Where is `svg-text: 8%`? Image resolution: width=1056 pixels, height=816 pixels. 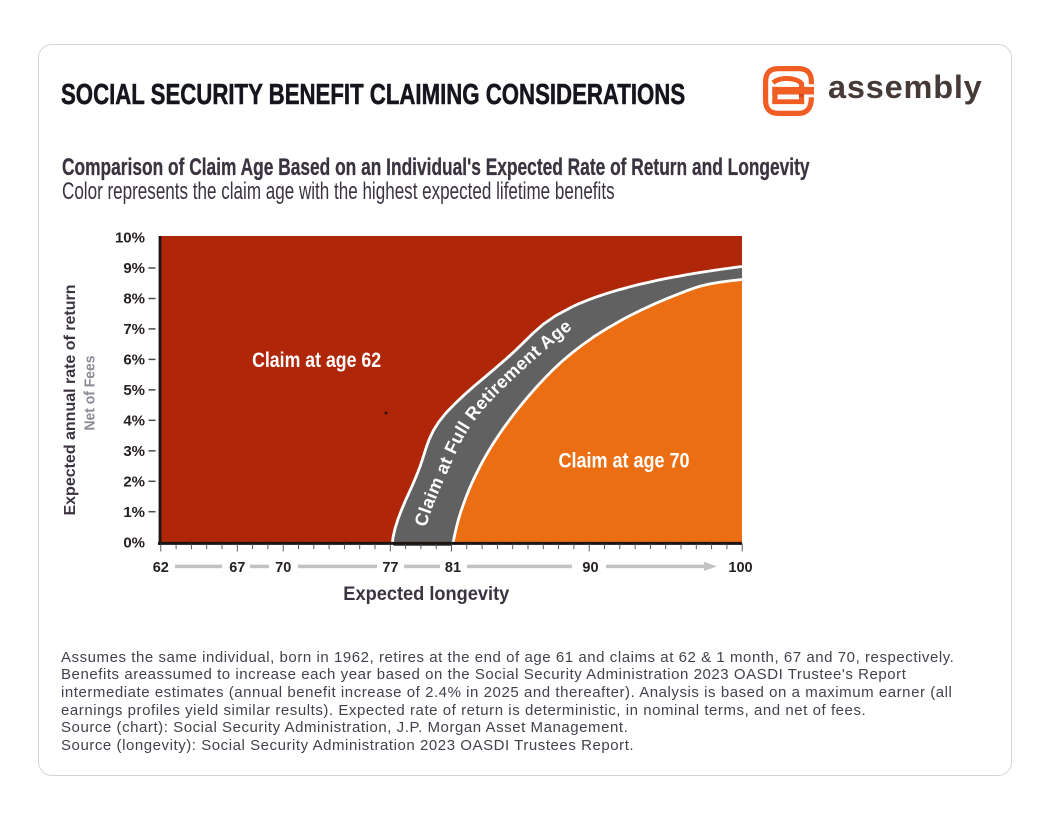 svg-text: 8% is located at coordinates (134, 299).